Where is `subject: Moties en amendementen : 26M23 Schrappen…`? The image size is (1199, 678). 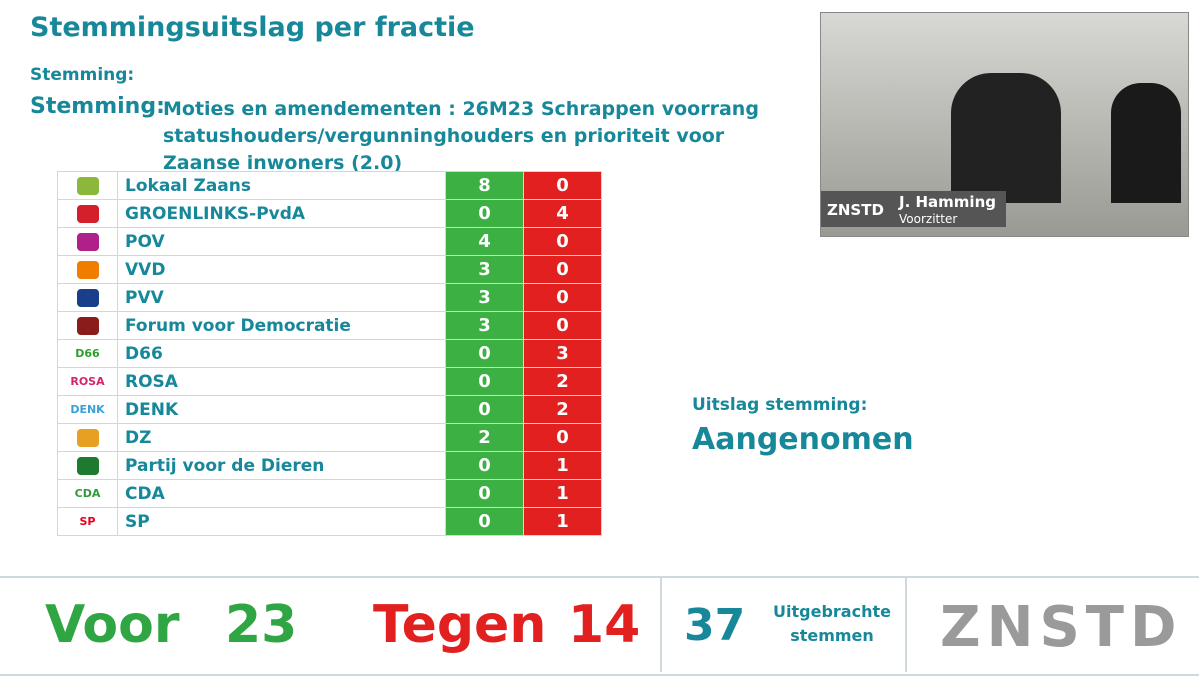 subject: Moties en amendementen : 26M23 Schrappen… is located at coordinates (461, 136).